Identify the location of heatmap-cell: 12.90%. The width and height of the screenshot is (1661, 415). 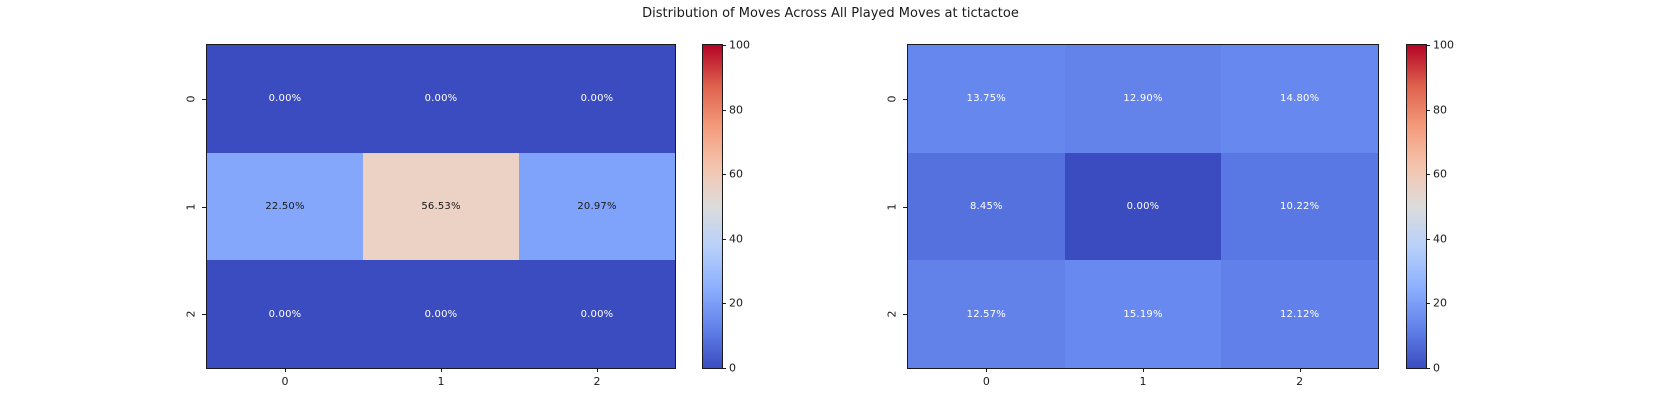
(1143, 99).